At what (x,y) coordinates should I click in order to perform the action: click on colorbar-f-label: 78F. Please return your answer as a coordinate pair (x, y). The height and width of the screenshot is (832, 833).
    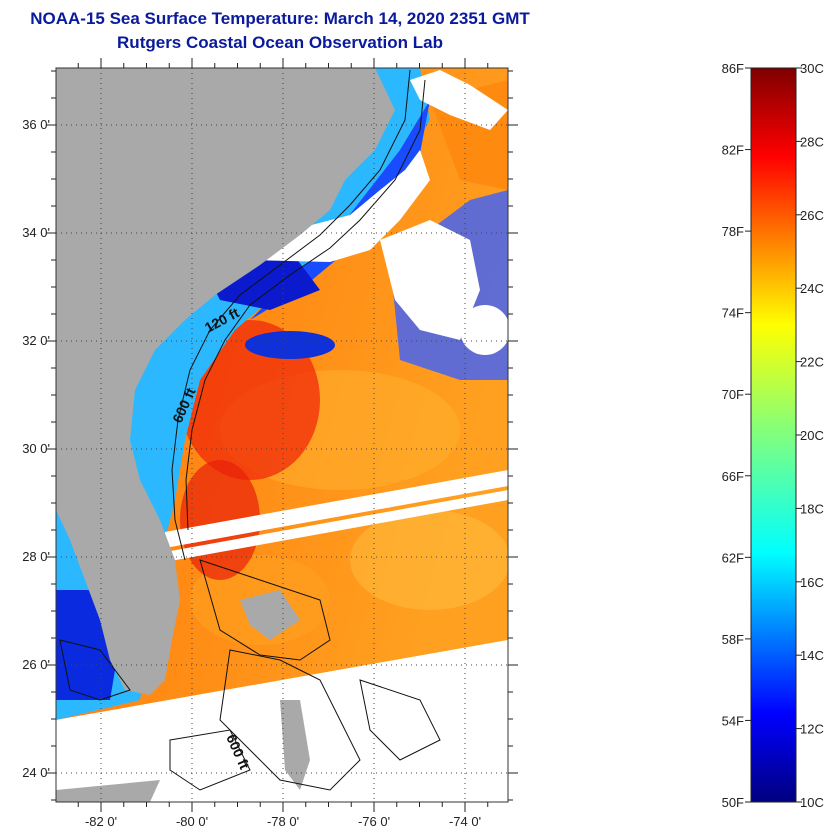
    Looking at the image, I should click on (733, 231).